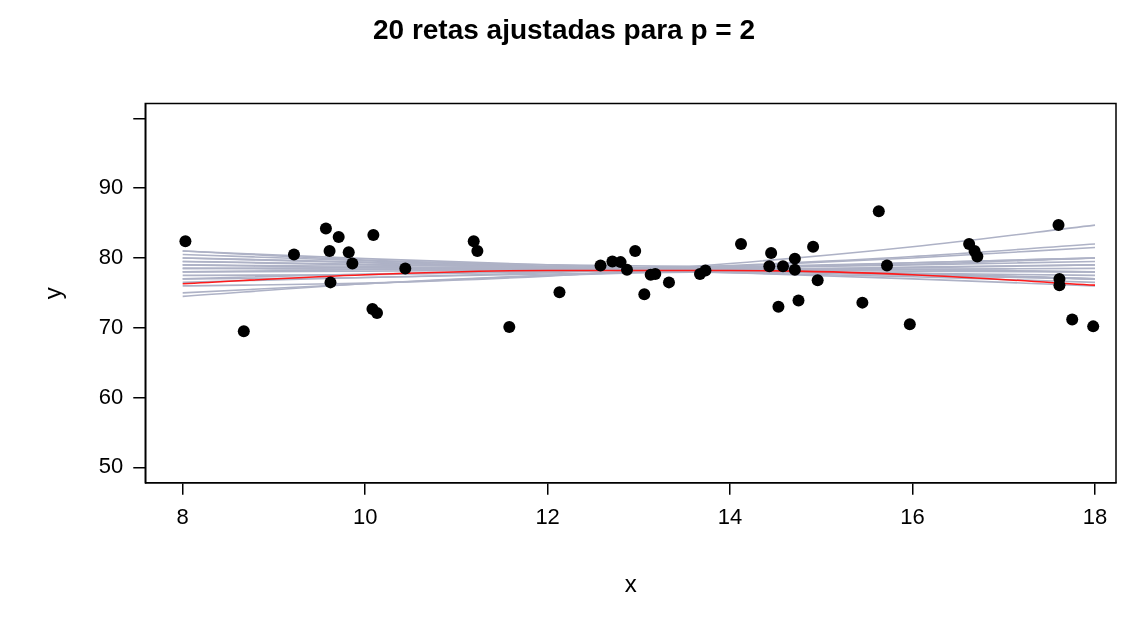 The height and width of the screenshot is (620, 1122). I want to click on y-tick-label: 90, so click(111, 187).